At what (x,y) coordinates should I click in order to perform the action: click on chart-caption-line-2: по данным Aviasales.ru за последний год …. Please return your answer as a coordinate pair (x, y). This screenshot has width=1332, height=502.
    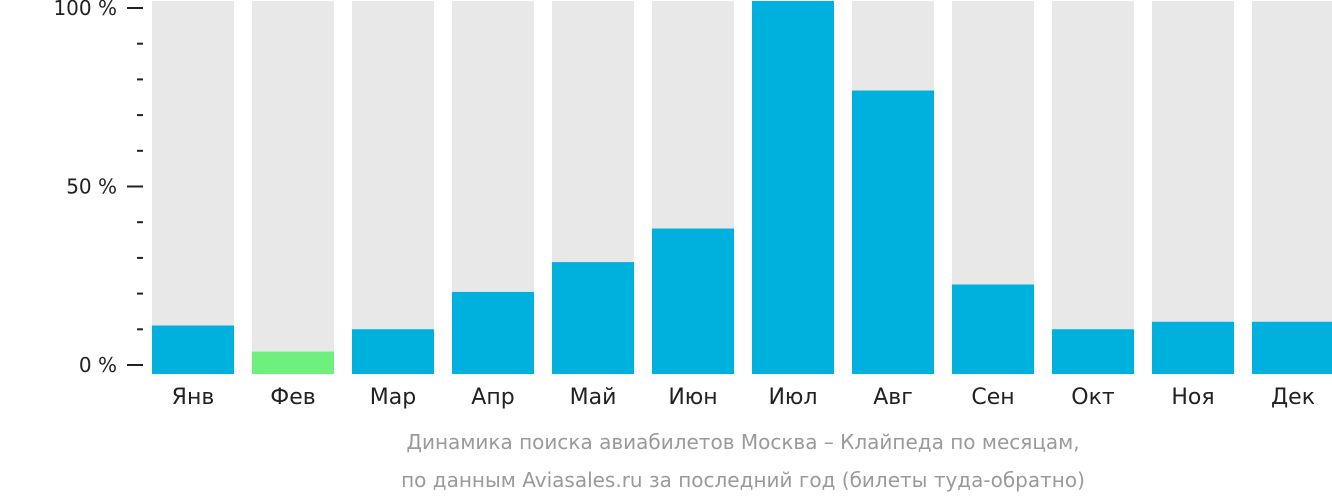
    Looking at the image, I should click on (743, 480).